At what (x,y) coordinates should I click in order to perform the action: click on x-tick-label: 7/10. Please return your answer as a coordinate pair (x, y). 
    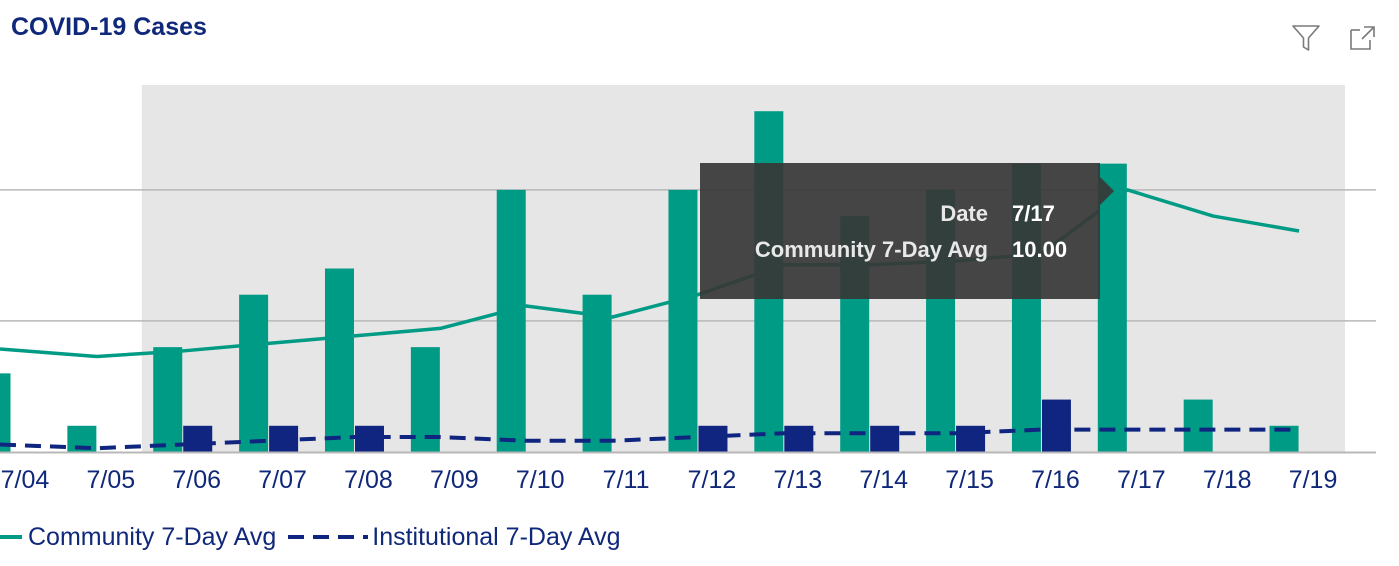
    Looking at the image, I should click on (540, 480).